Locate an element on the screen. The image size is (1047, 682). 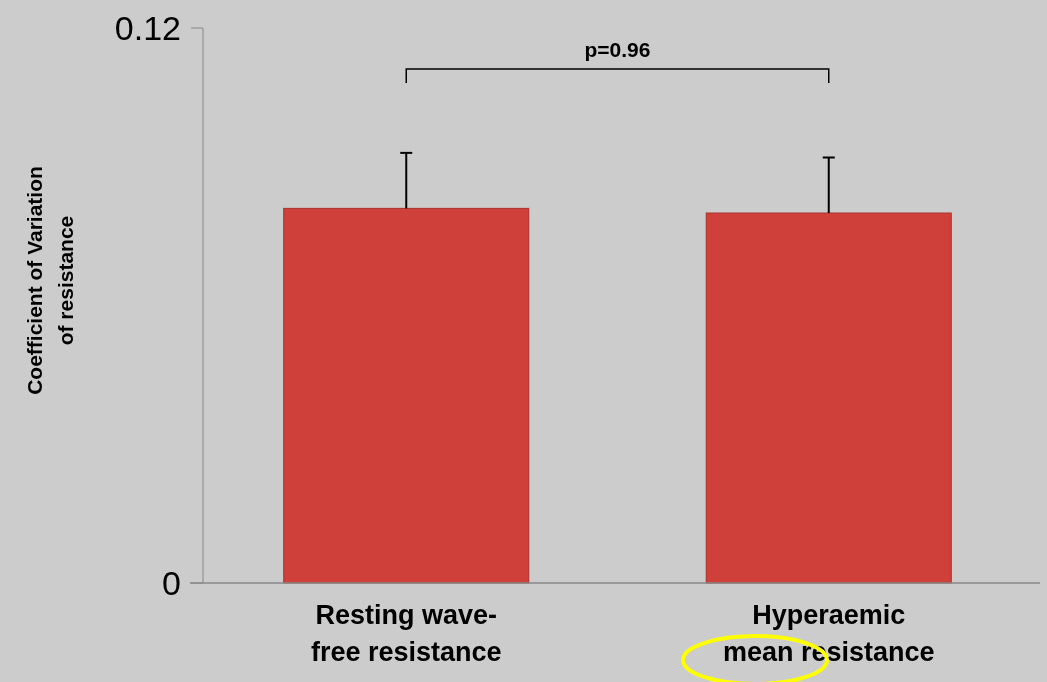
y-tick-label: 0.12 is located at coordinates (147, 27).